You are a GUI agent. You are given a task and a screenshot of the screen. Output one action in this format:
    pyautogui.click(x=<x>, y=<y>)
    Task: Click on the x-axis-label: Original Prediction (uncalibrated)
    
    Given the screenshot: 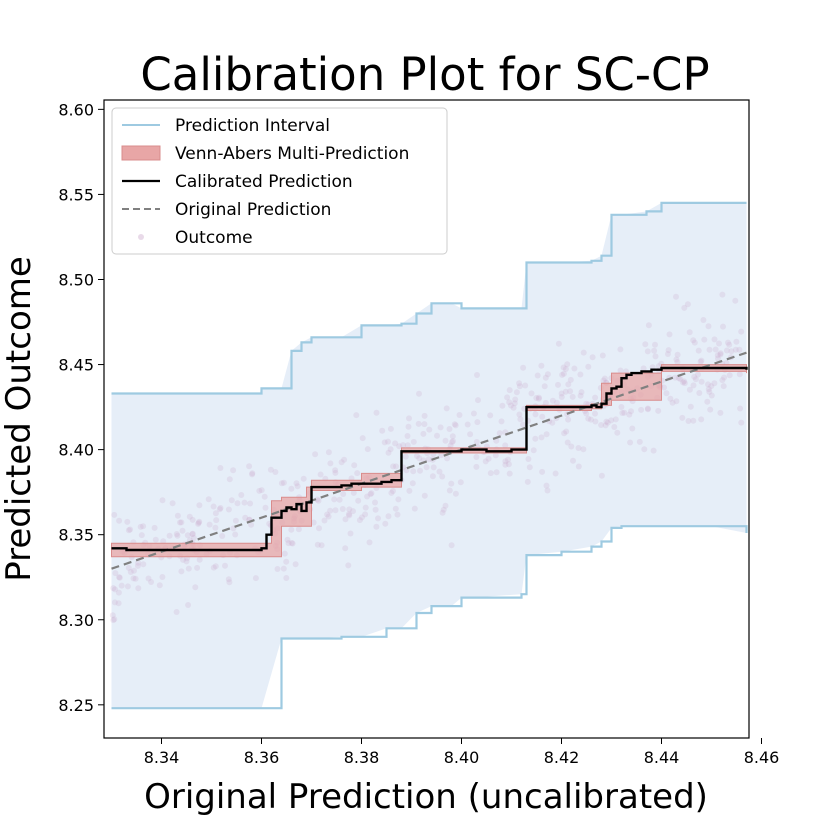 What is the action you would take?
    pyautogui.click(x=426, y=797)
    